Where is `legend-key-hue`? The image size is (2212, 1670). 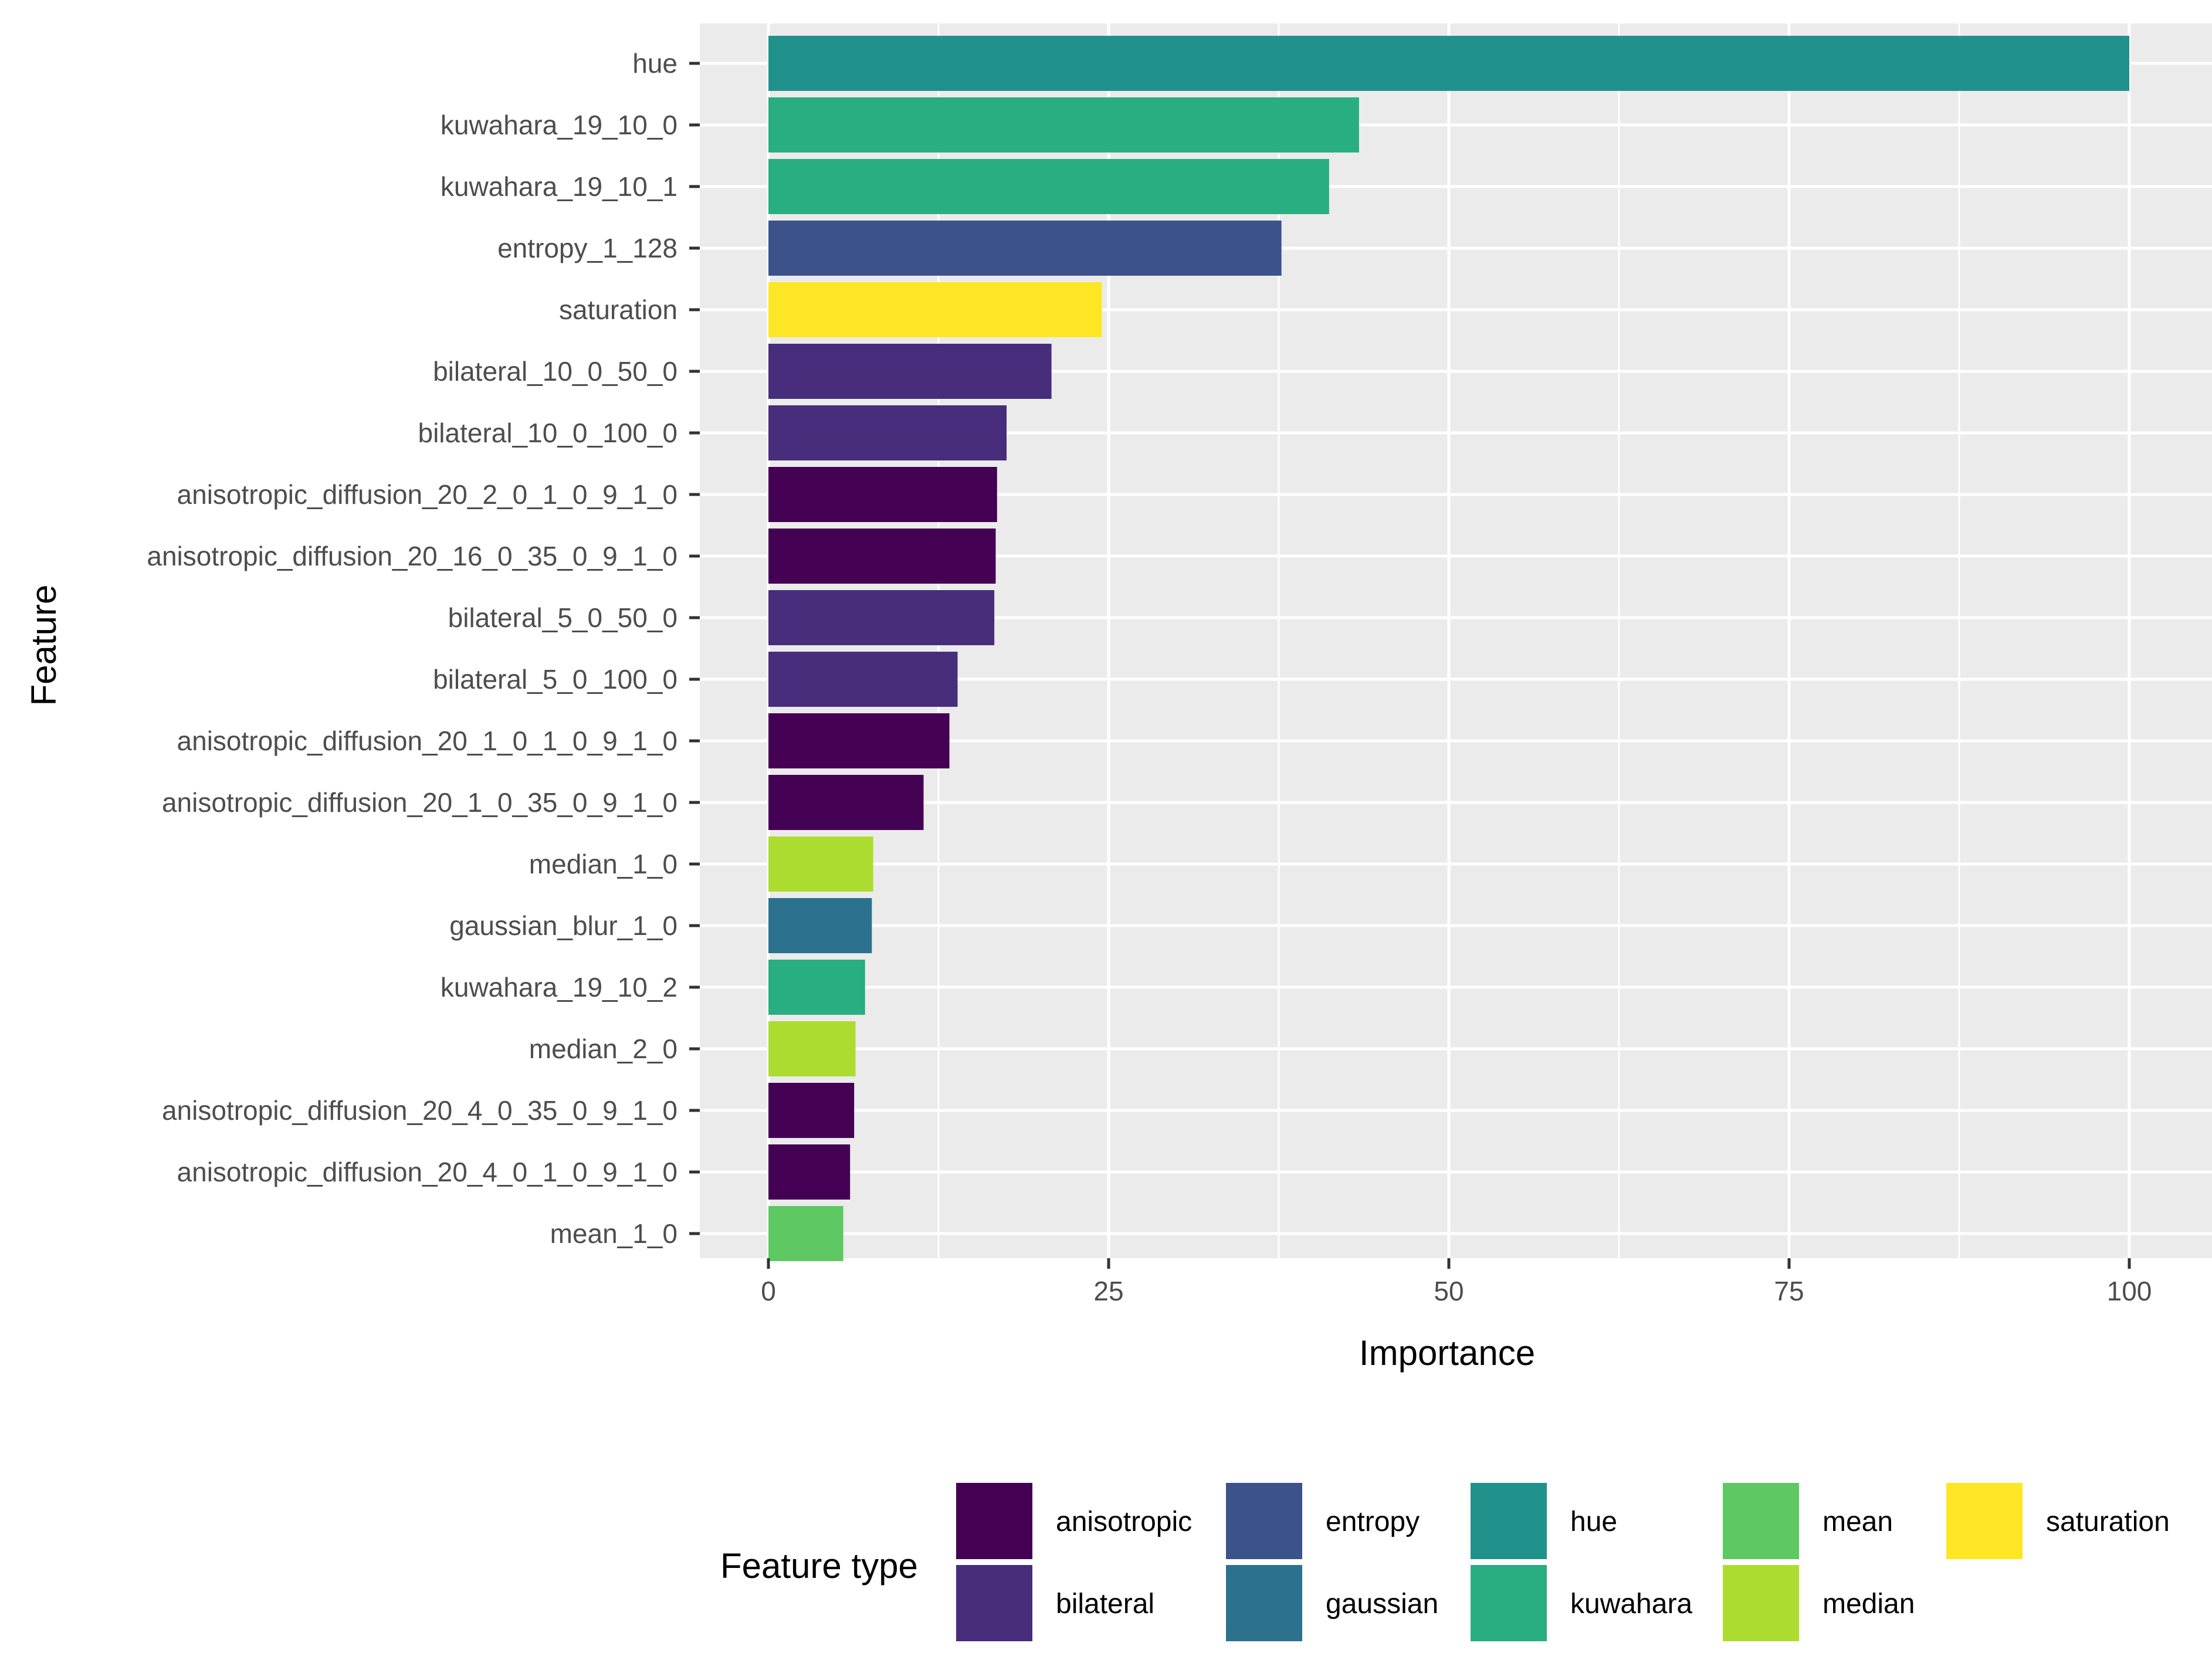 legend-key-hue is located at coordinates (1509, 1521).